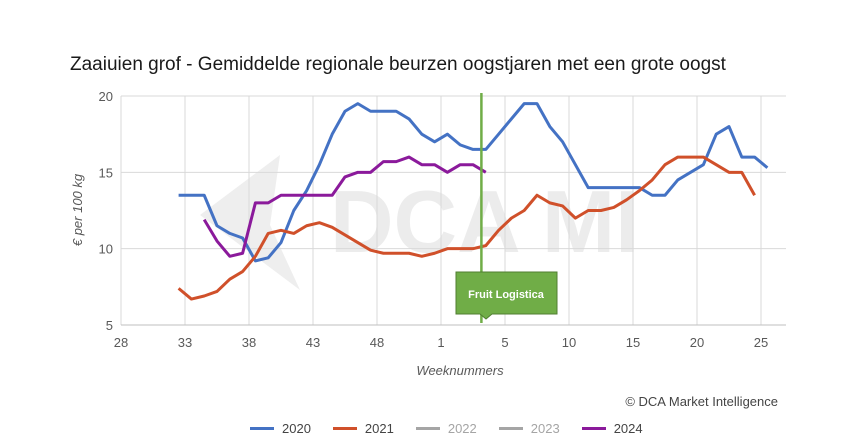 This screenshot has width=858, height=442. I want to click on x-tick-label: 33, so click(185, 342).